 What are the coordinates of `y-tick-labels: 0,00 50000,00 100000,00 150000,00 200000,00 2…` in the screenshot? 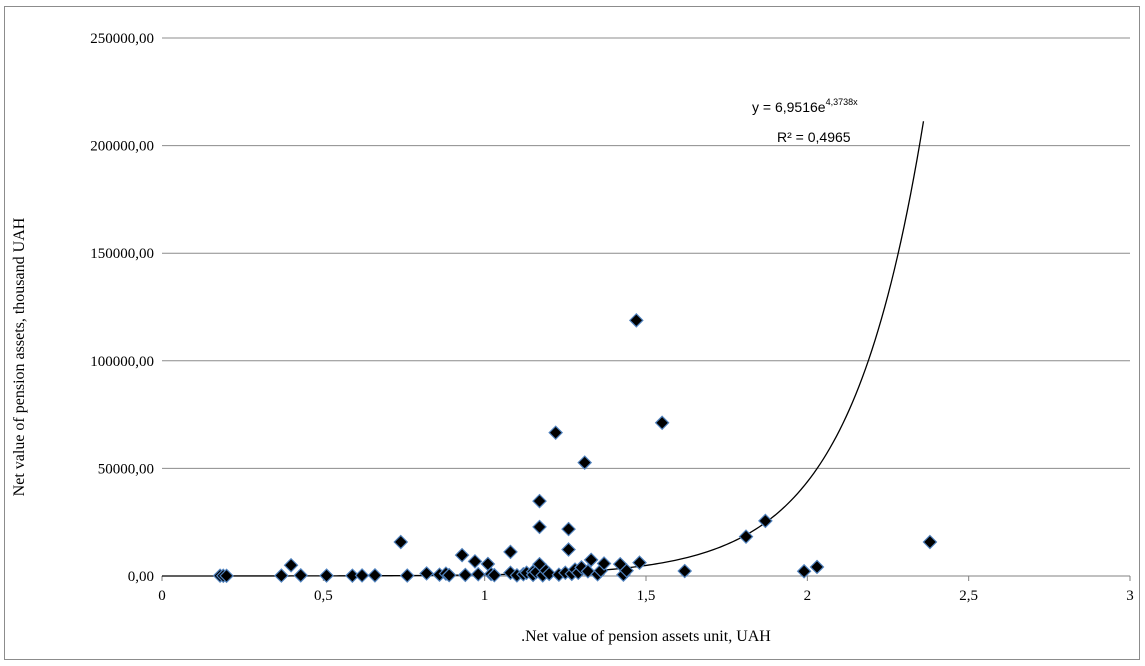 It's located at (122, 308).